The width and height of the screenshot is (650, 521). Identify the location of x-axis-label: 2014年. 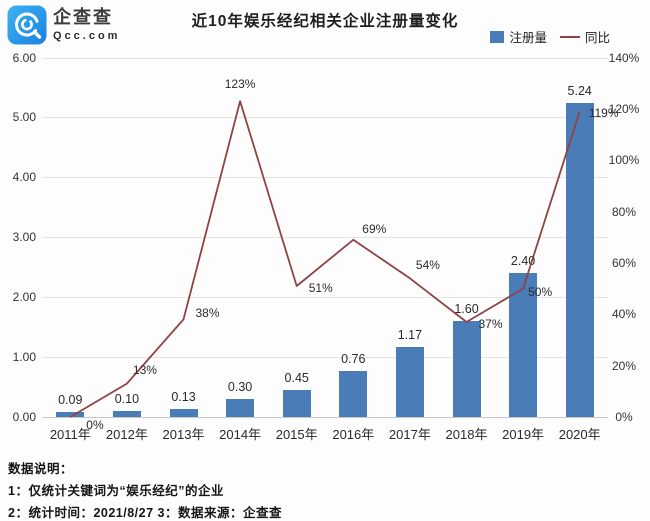
(240, 434).